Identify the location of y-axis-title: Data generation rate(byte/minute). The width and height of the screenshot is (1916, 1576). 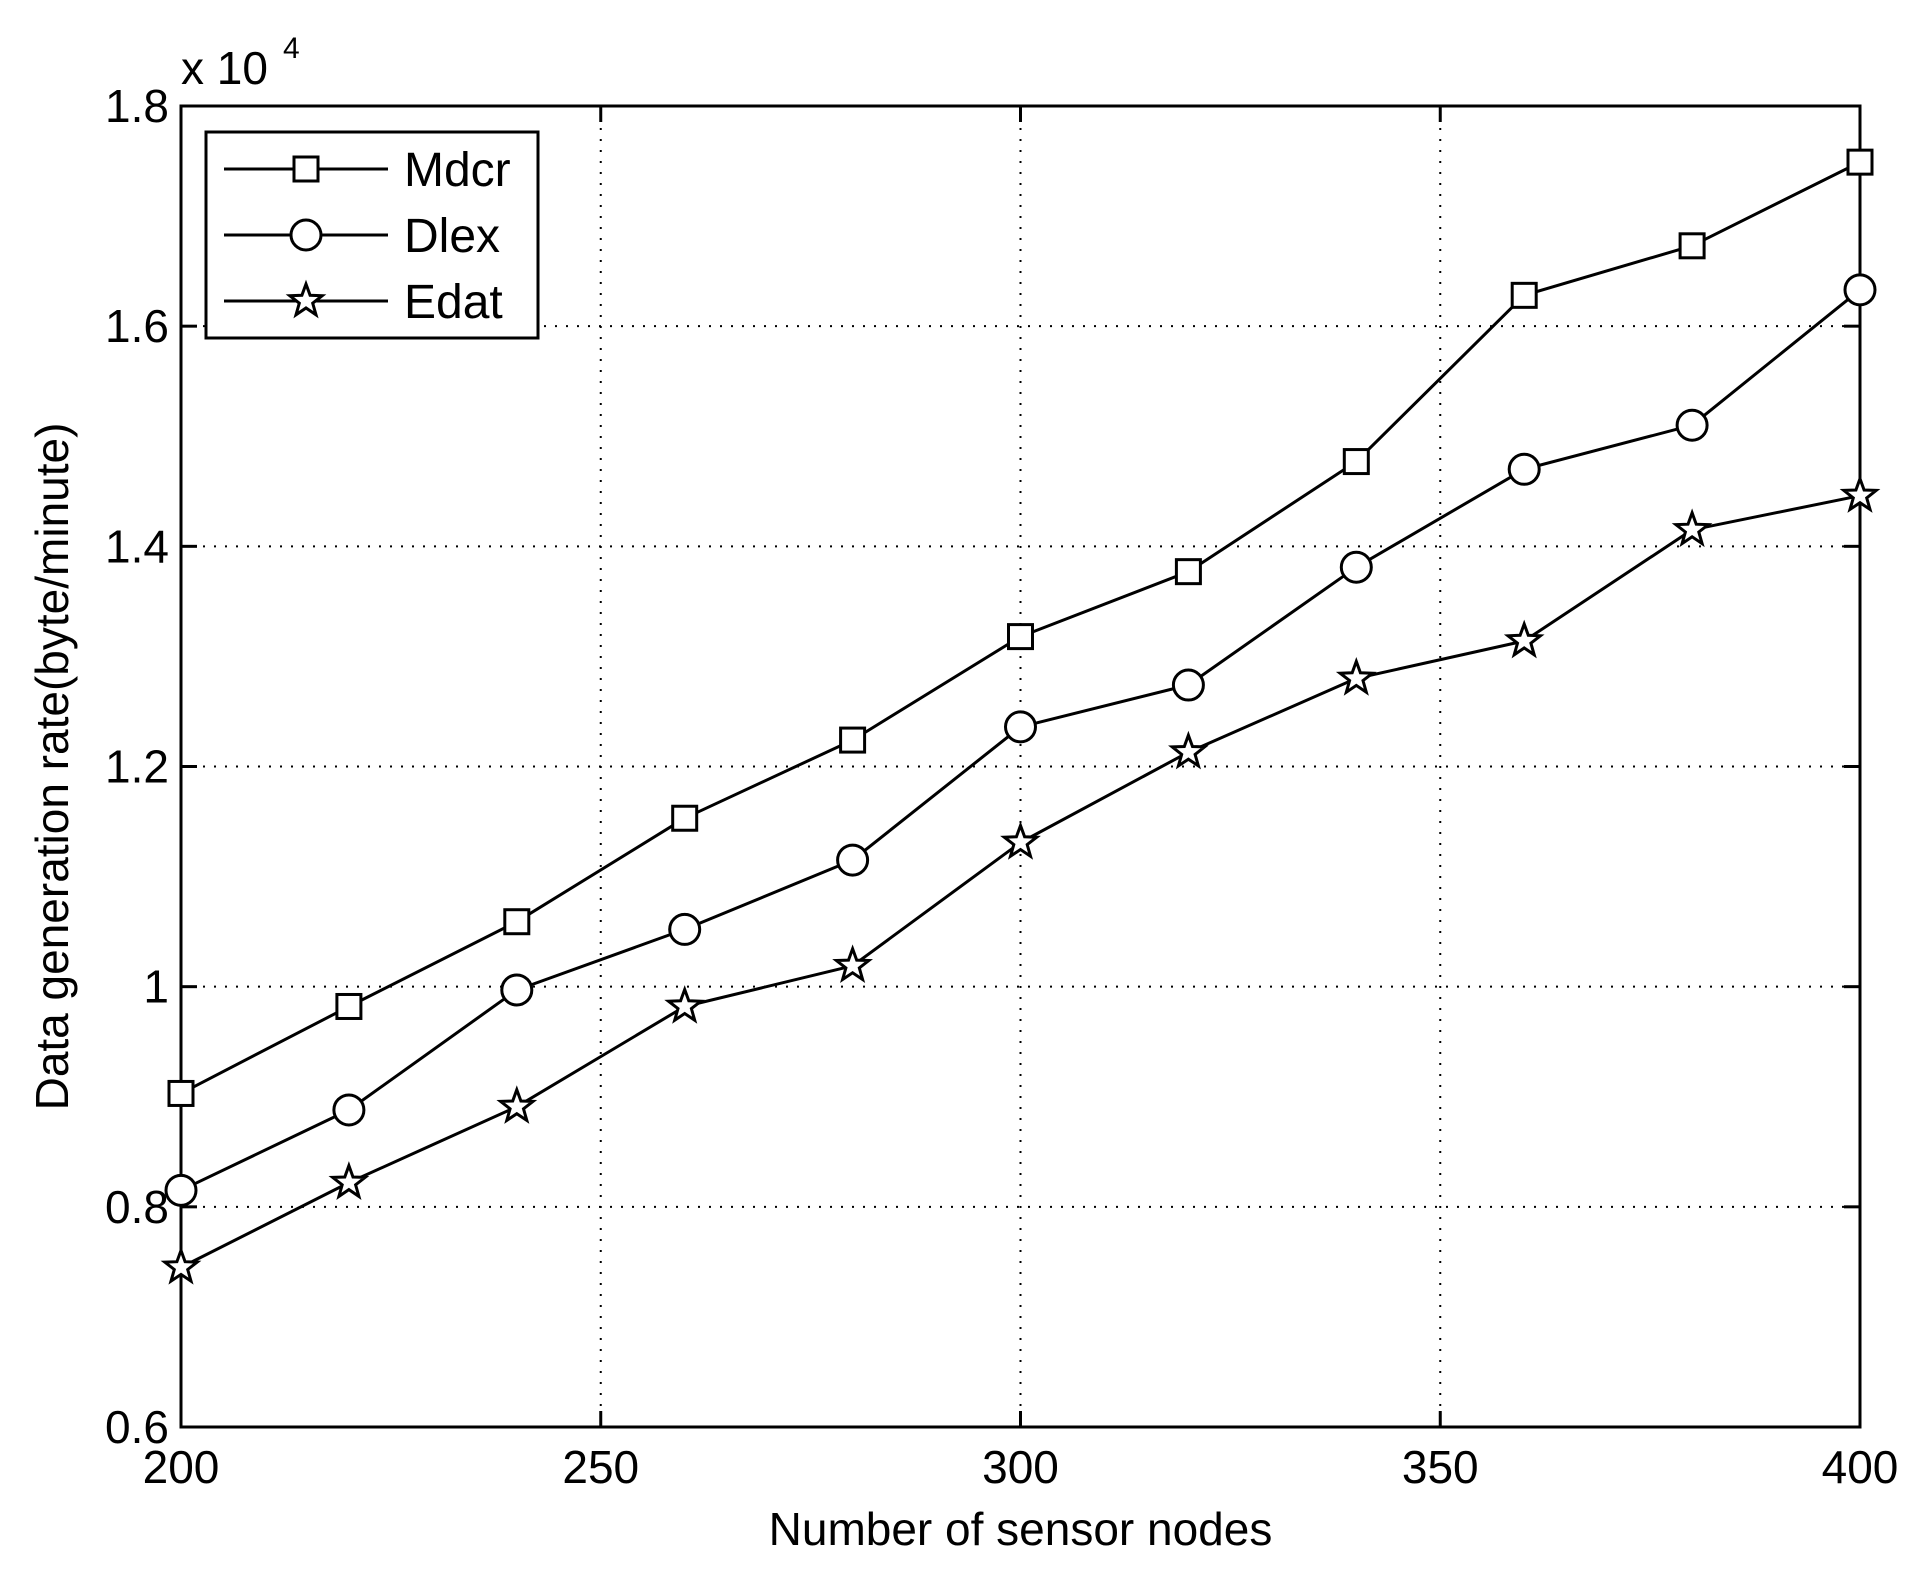
(52, 767).